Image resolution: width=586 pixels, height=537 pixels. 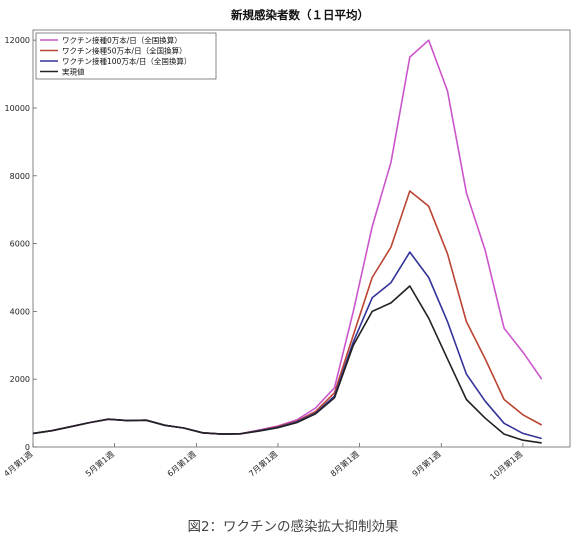 I want to click on y-tick-label: 12000, so click(x=17, y=40).